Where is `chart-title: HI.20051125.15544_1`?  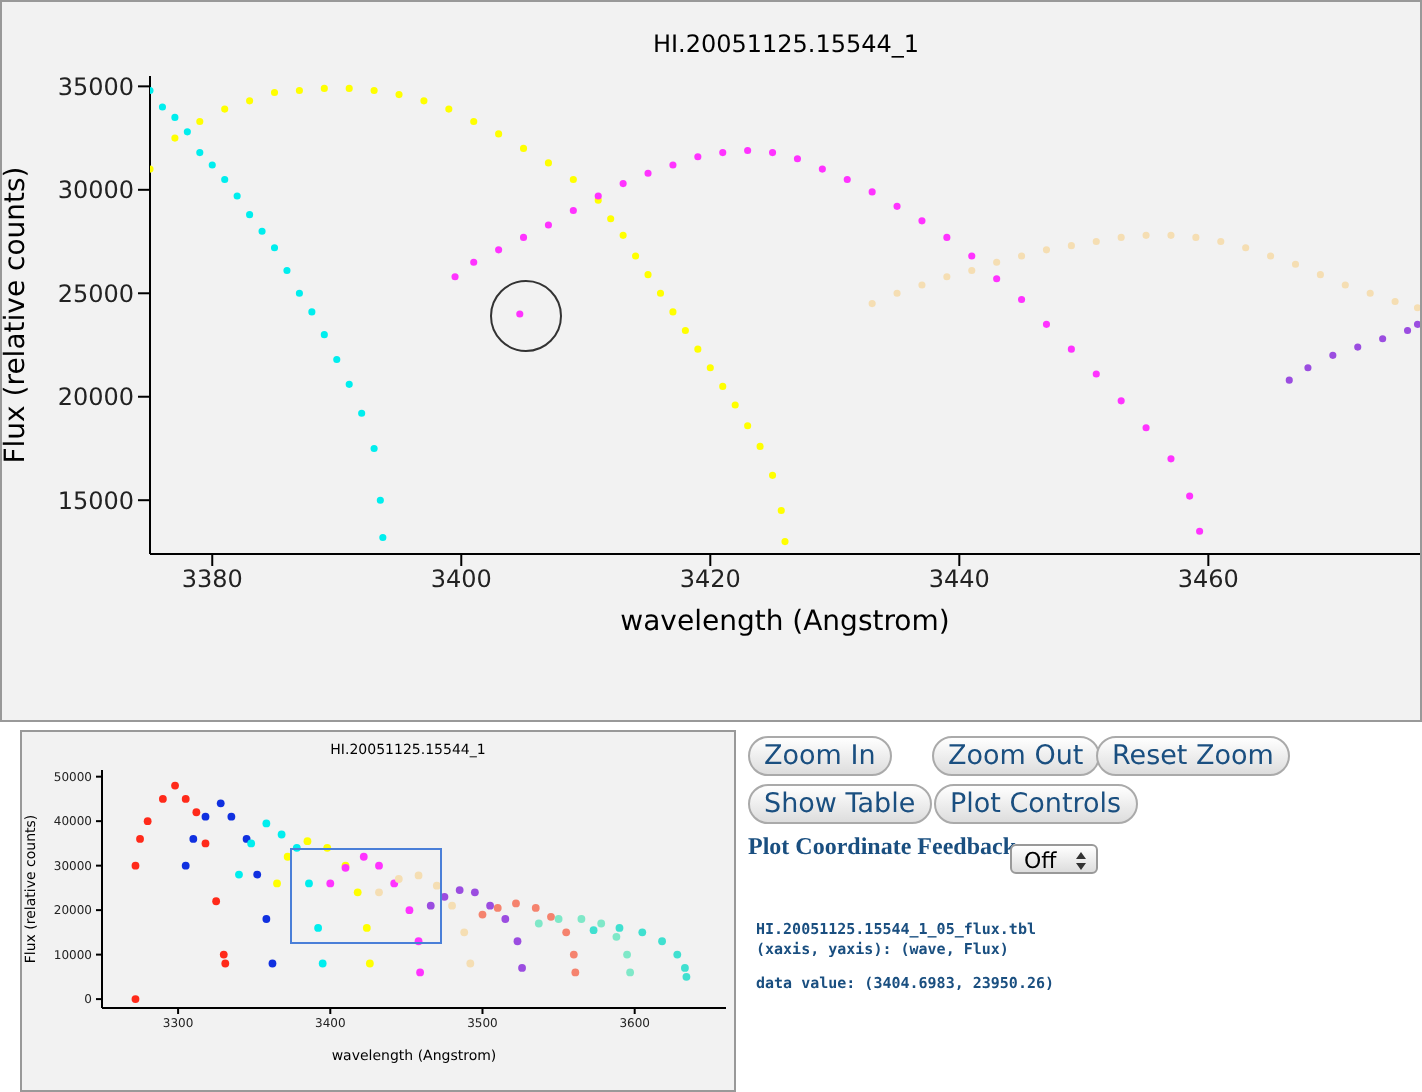 chart-title: HI.20051125.15544_1 is located at coordinates (786, 44).